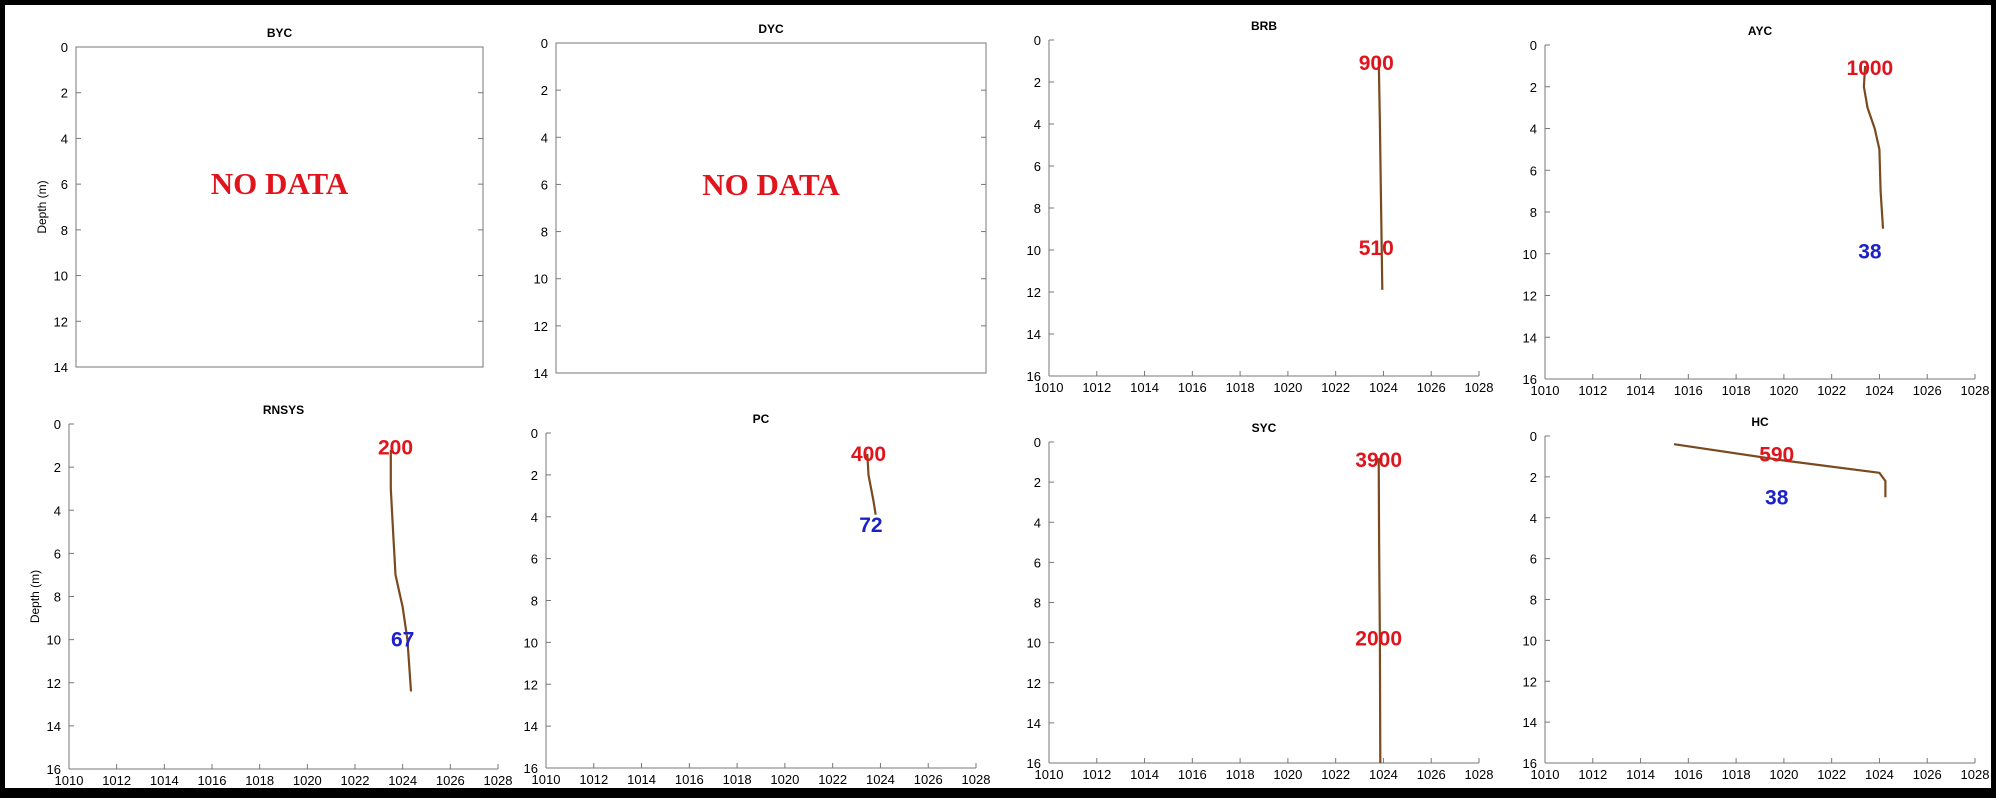  Describe the element at coordinates (1376, 248) in the screenshot. I see `data-annotation: 510` at that location.